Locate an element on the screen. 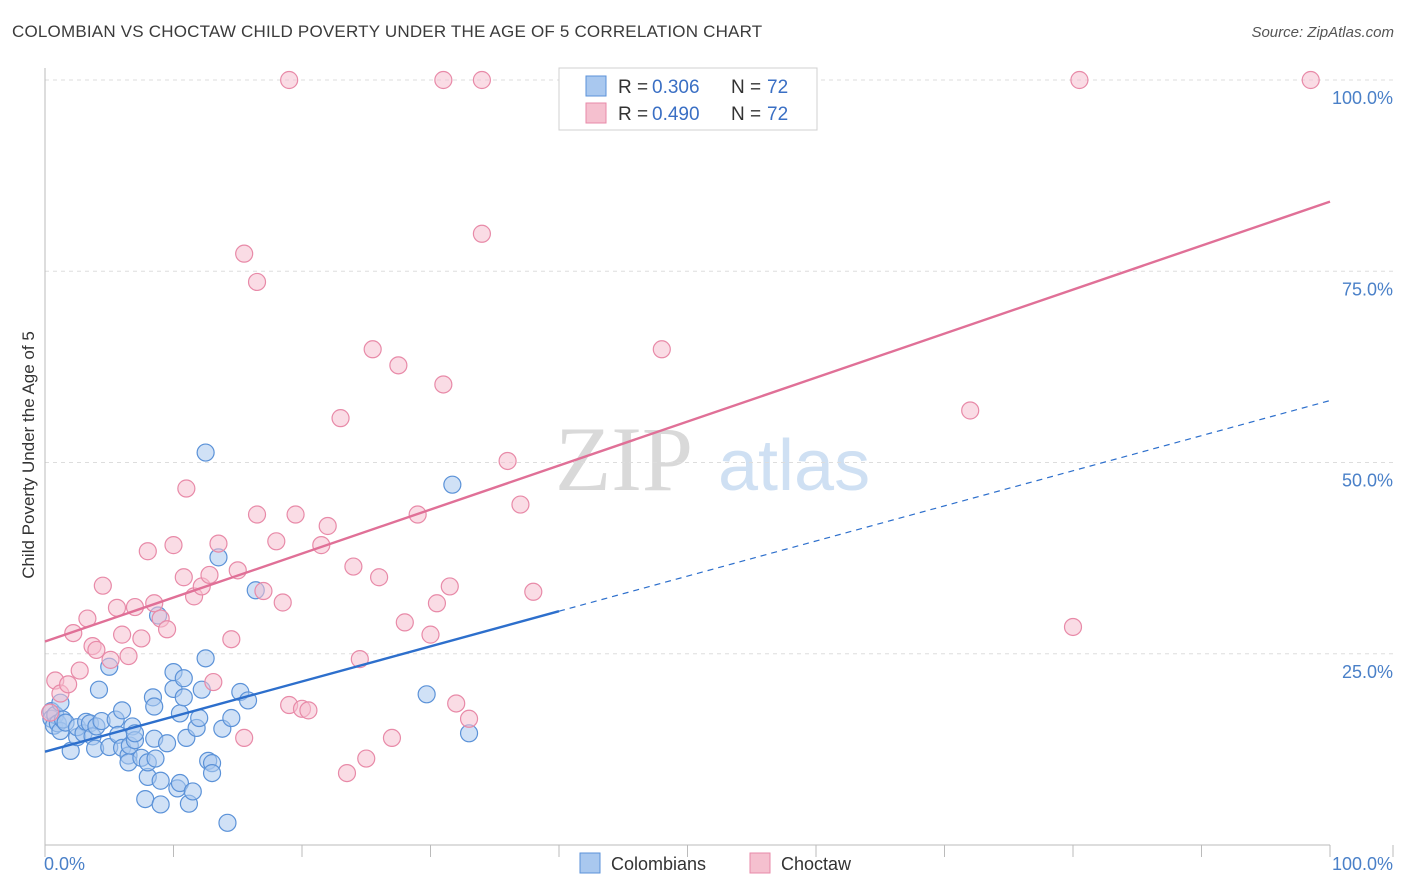  y-tick-label-100: 100.0% is located at coordinates (1362, 98).